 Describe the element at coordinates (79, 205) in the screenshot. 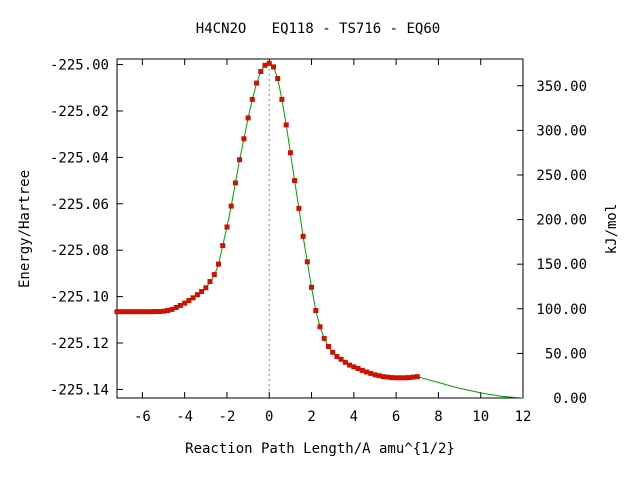

I see `y-tick-label: -225.06` at that location.